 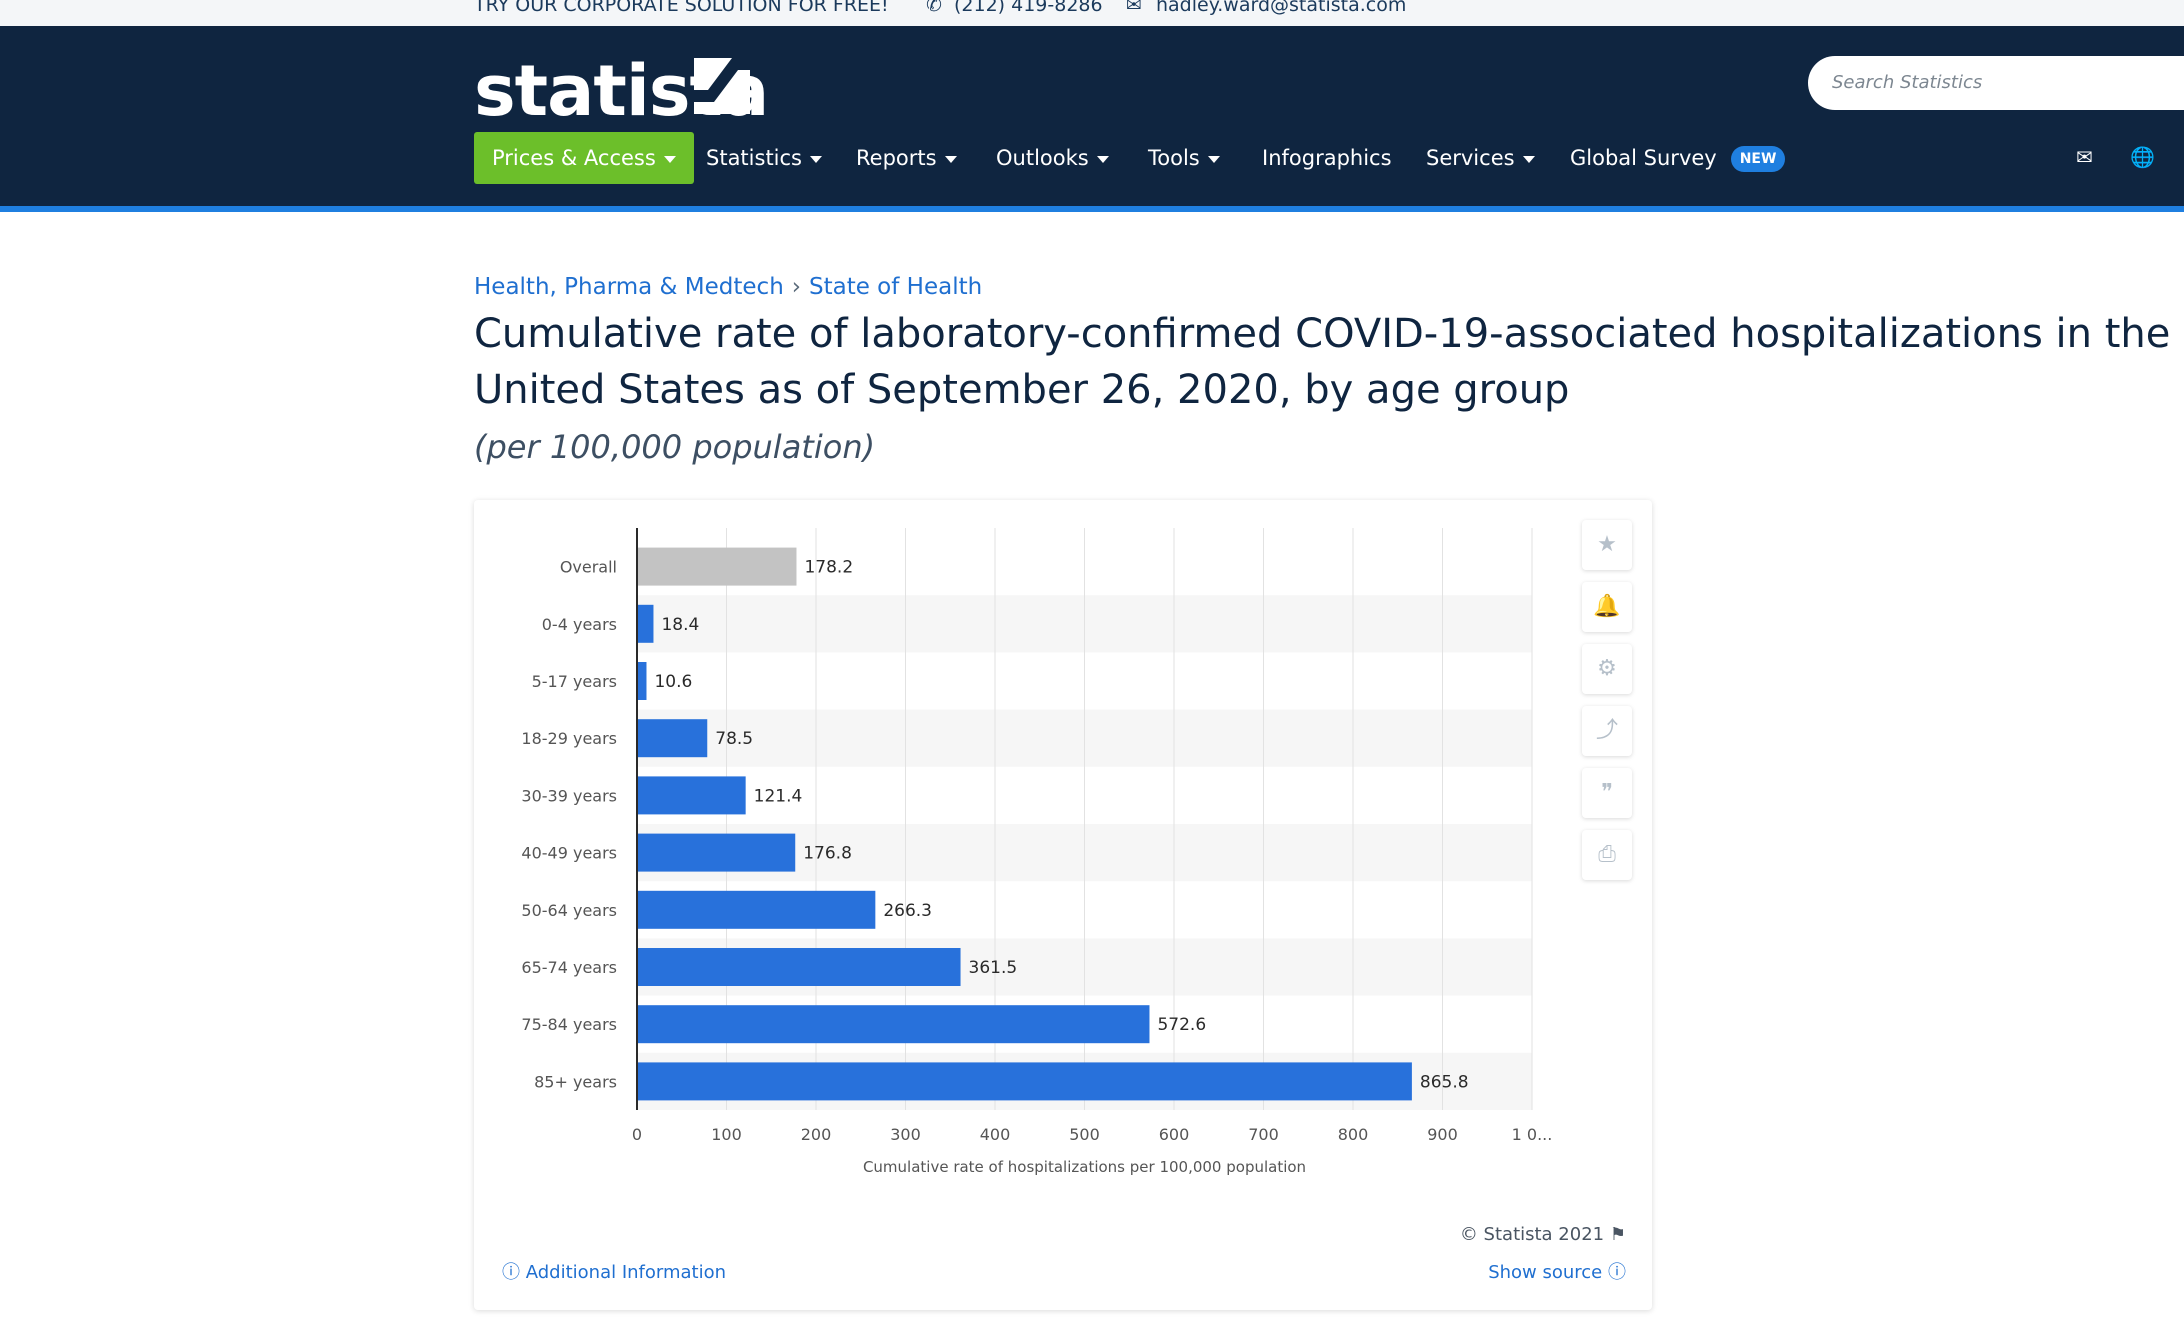 I want to click on breadcrumb-item: Health, Pharma & Medtech, so click(x=629, y=287).